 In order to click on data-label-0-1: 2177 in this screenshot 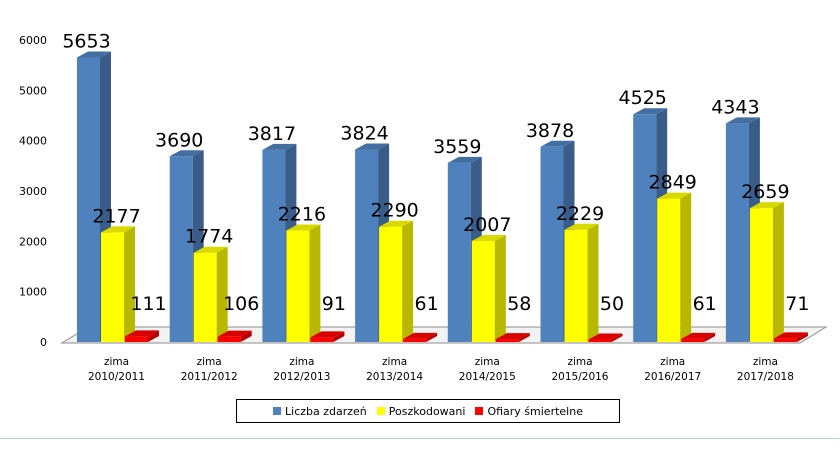, I will do `click(116, 216)`.